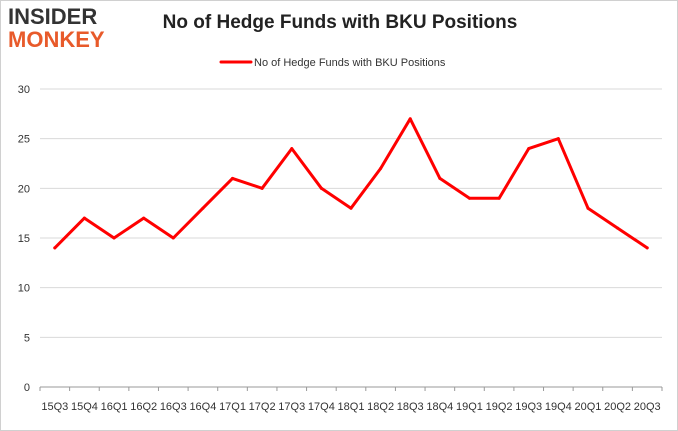 Image resolution: width=678 pixels, height=431 pixels. Describe the element at coordinates (617, 407) in the screenshot. I see `x-tick-label: 20Q2` at that location.